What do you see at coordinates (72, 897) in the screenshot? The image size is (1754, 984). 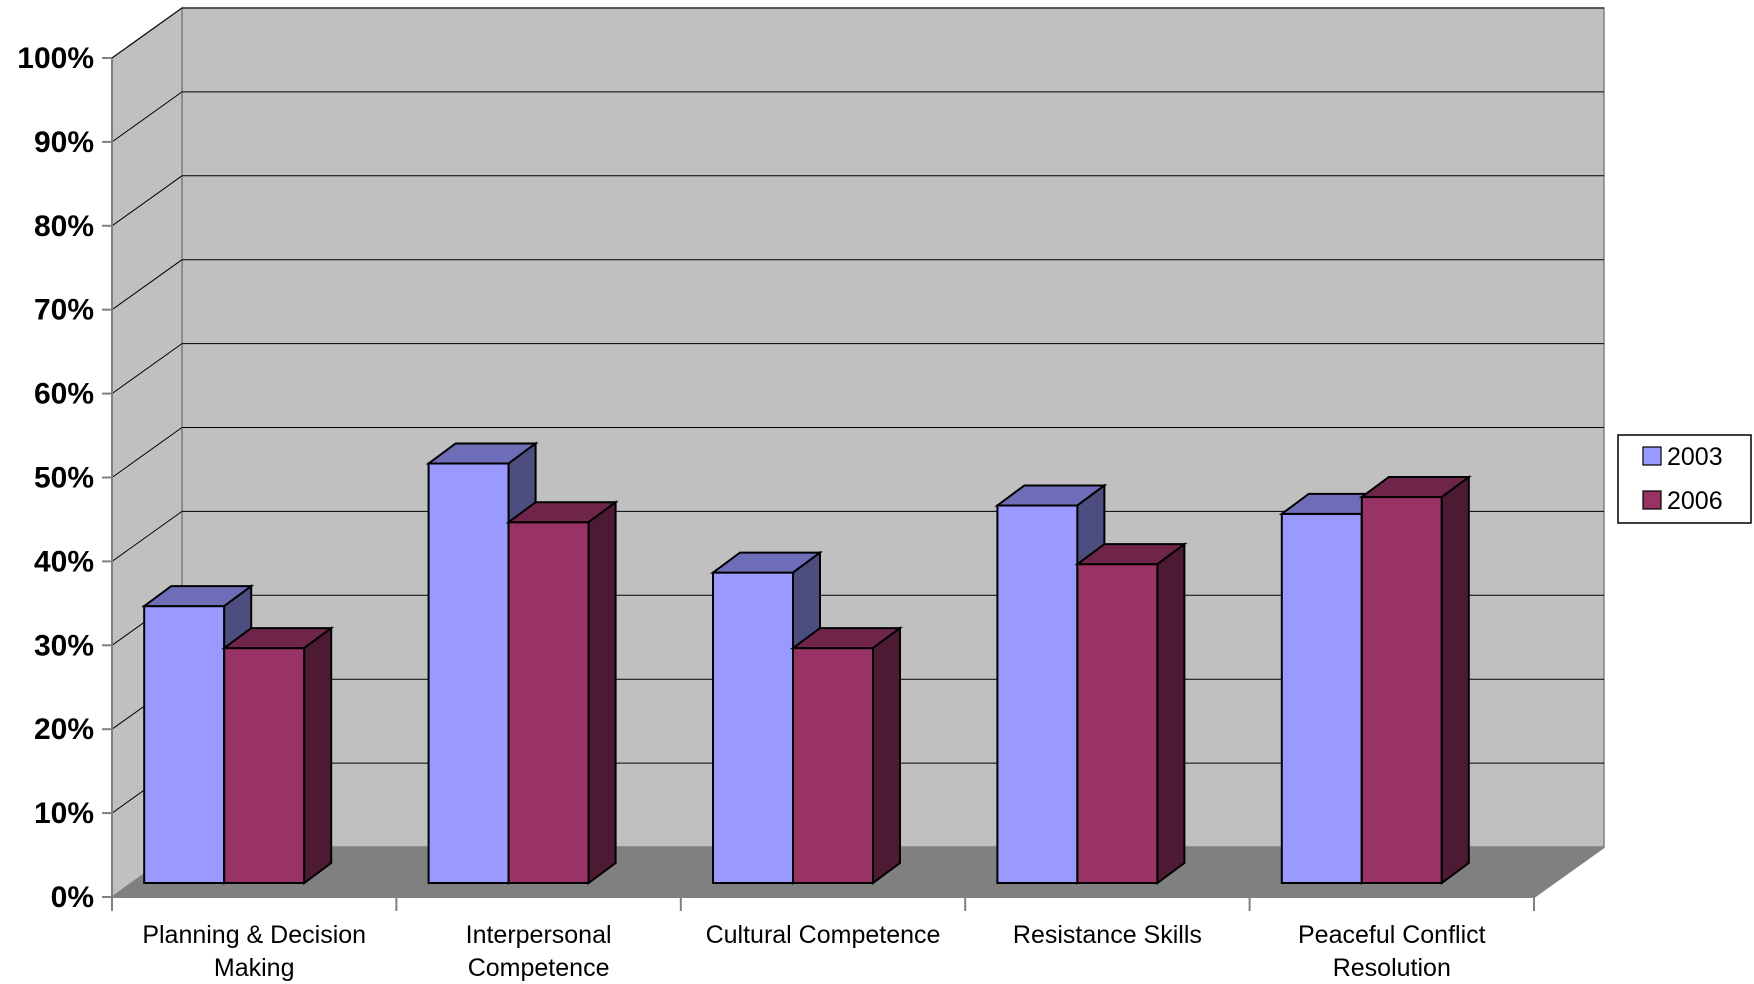 I see `y-tick-label: 0%` at bounding box center [72, 897].